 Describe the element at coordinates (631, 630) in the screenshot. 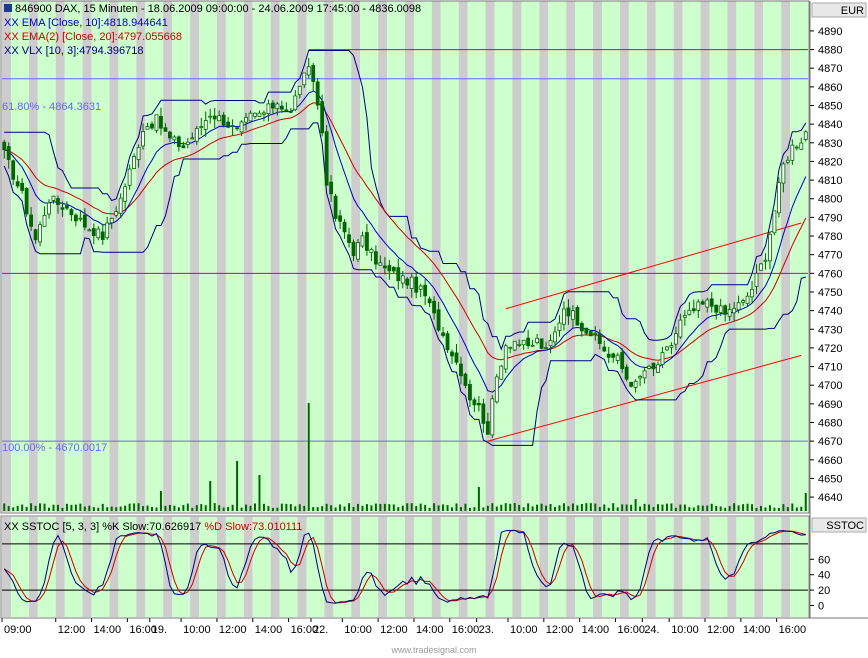

I see `time-tick-label: 16:00` at that location.